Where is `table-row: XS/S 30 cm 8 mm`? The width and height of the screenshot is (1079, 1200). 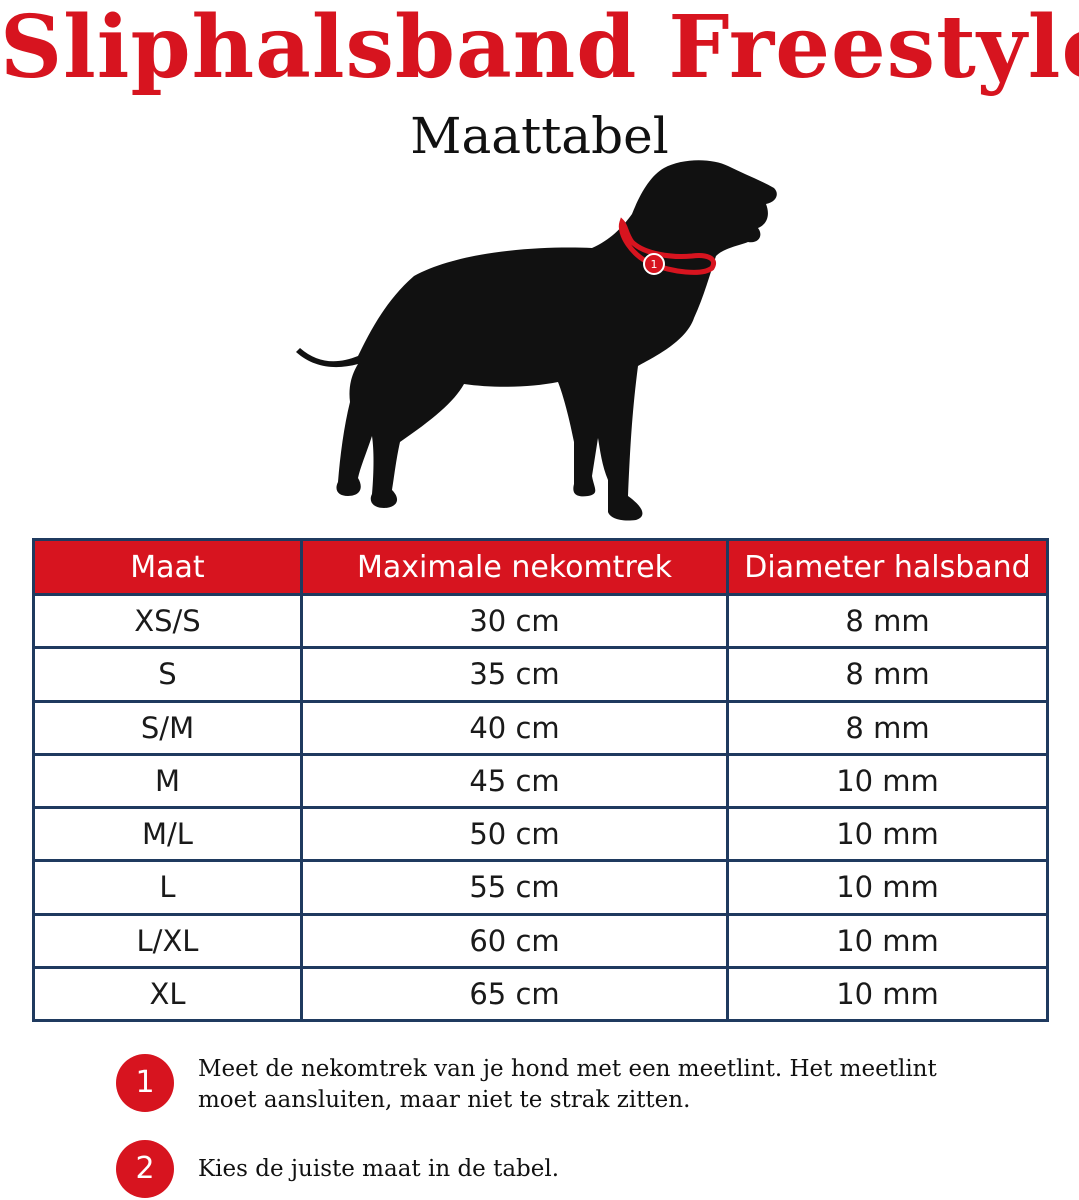
table-row: XS/S 30 cm 8 mm is located at coordinates (540, 621).